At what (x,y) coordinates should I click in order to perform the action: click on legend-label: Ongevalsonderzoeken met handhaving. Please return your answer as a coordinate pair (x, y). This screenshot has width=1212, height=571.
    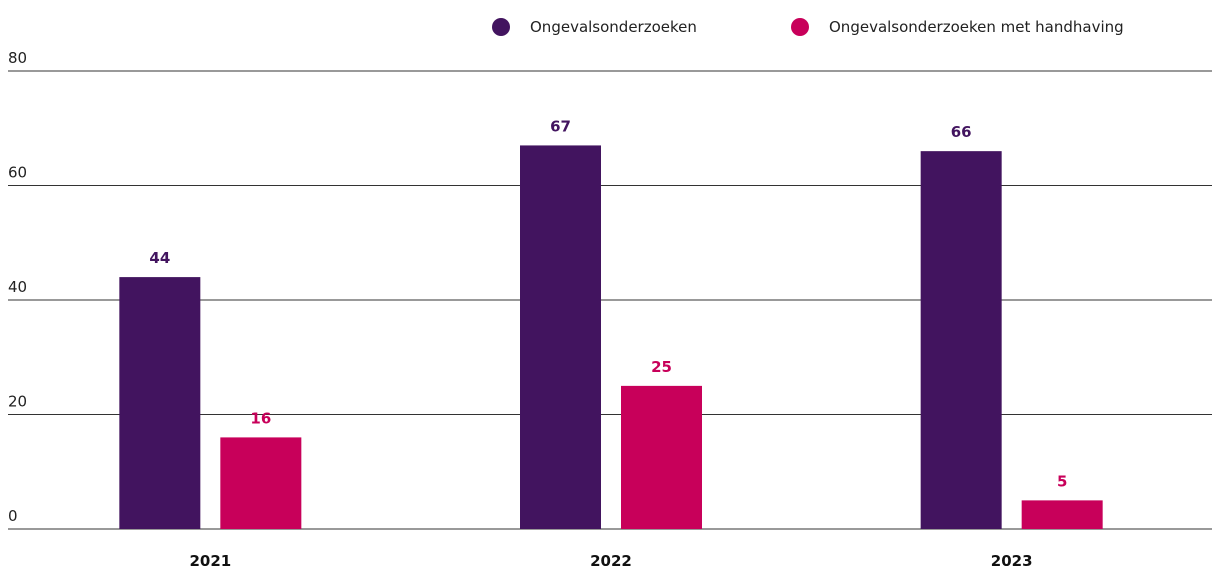
    Looking at the image, I should click on (976, 27).